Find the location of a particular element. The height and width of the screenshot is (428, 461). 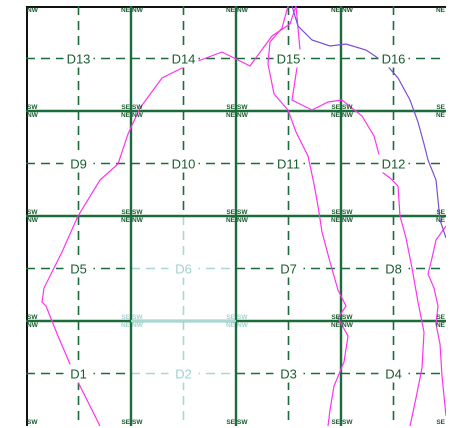

cell-label-d5: D5 is located at coordinates (78, 269).